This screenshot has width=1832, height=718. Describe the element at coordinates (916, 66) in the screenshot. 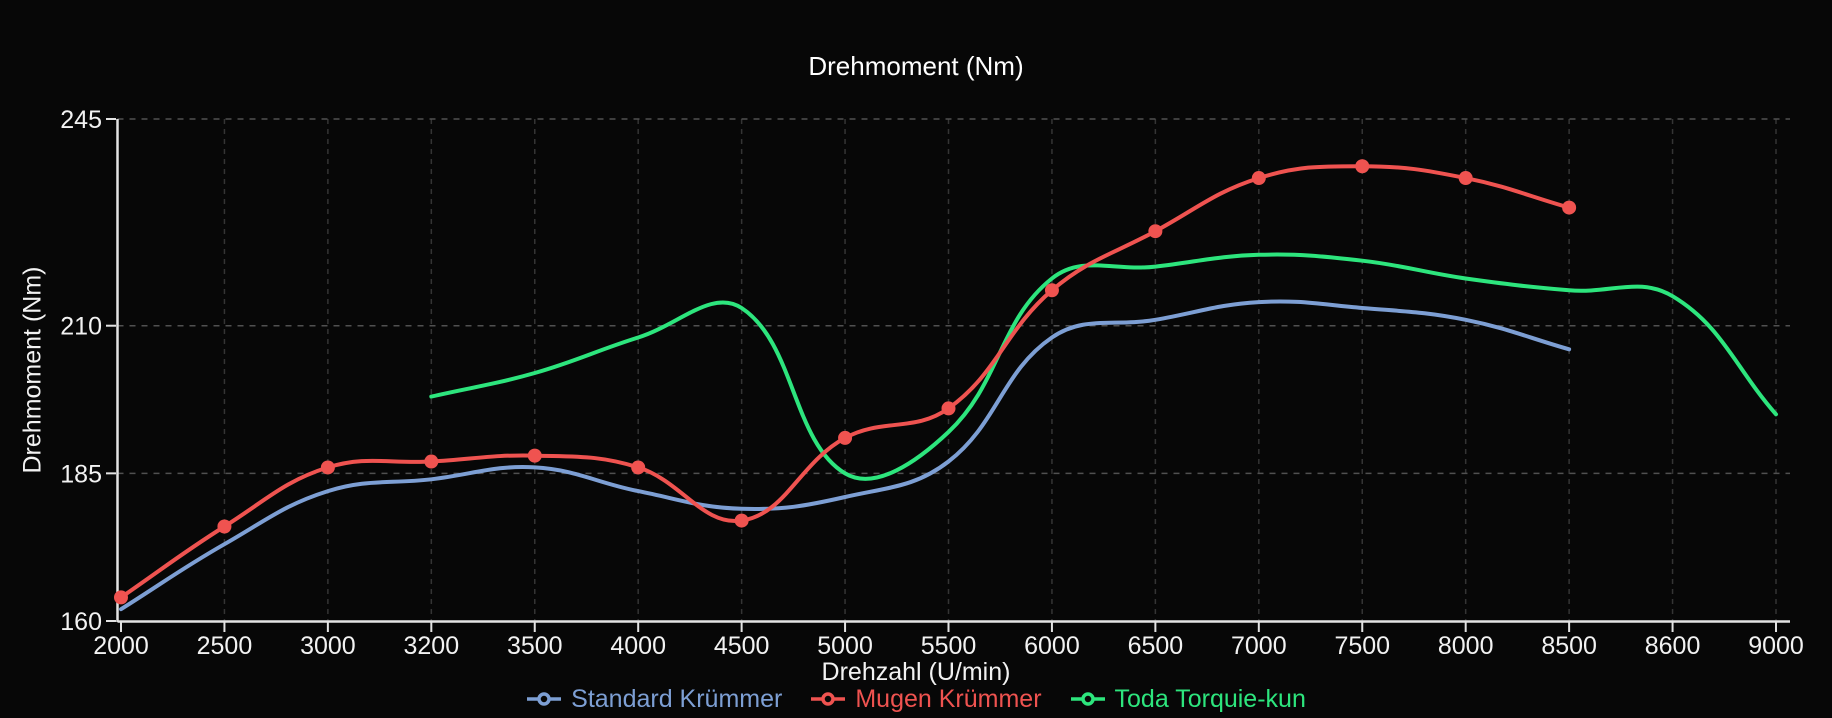

I see `chart-title: Drehmoment (Nm)` at that location.